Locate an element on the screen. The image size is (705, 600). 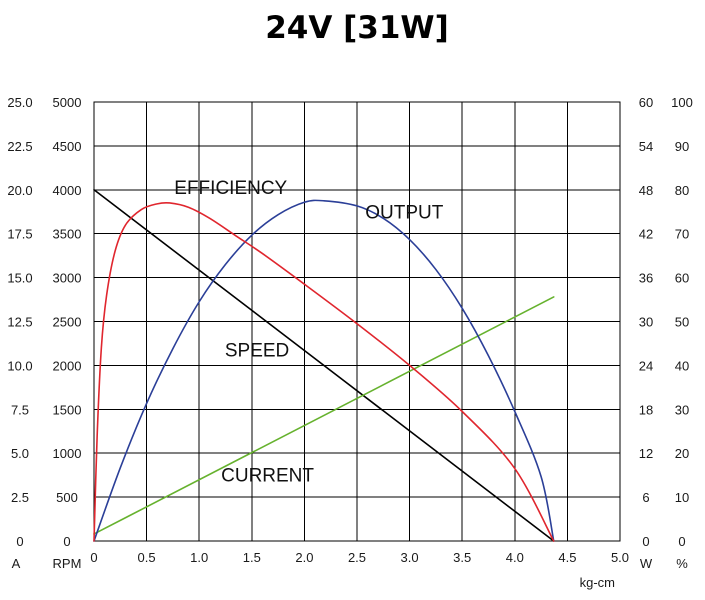
y-tick-label-a: 5.0 is located at coordinates (20, 453).